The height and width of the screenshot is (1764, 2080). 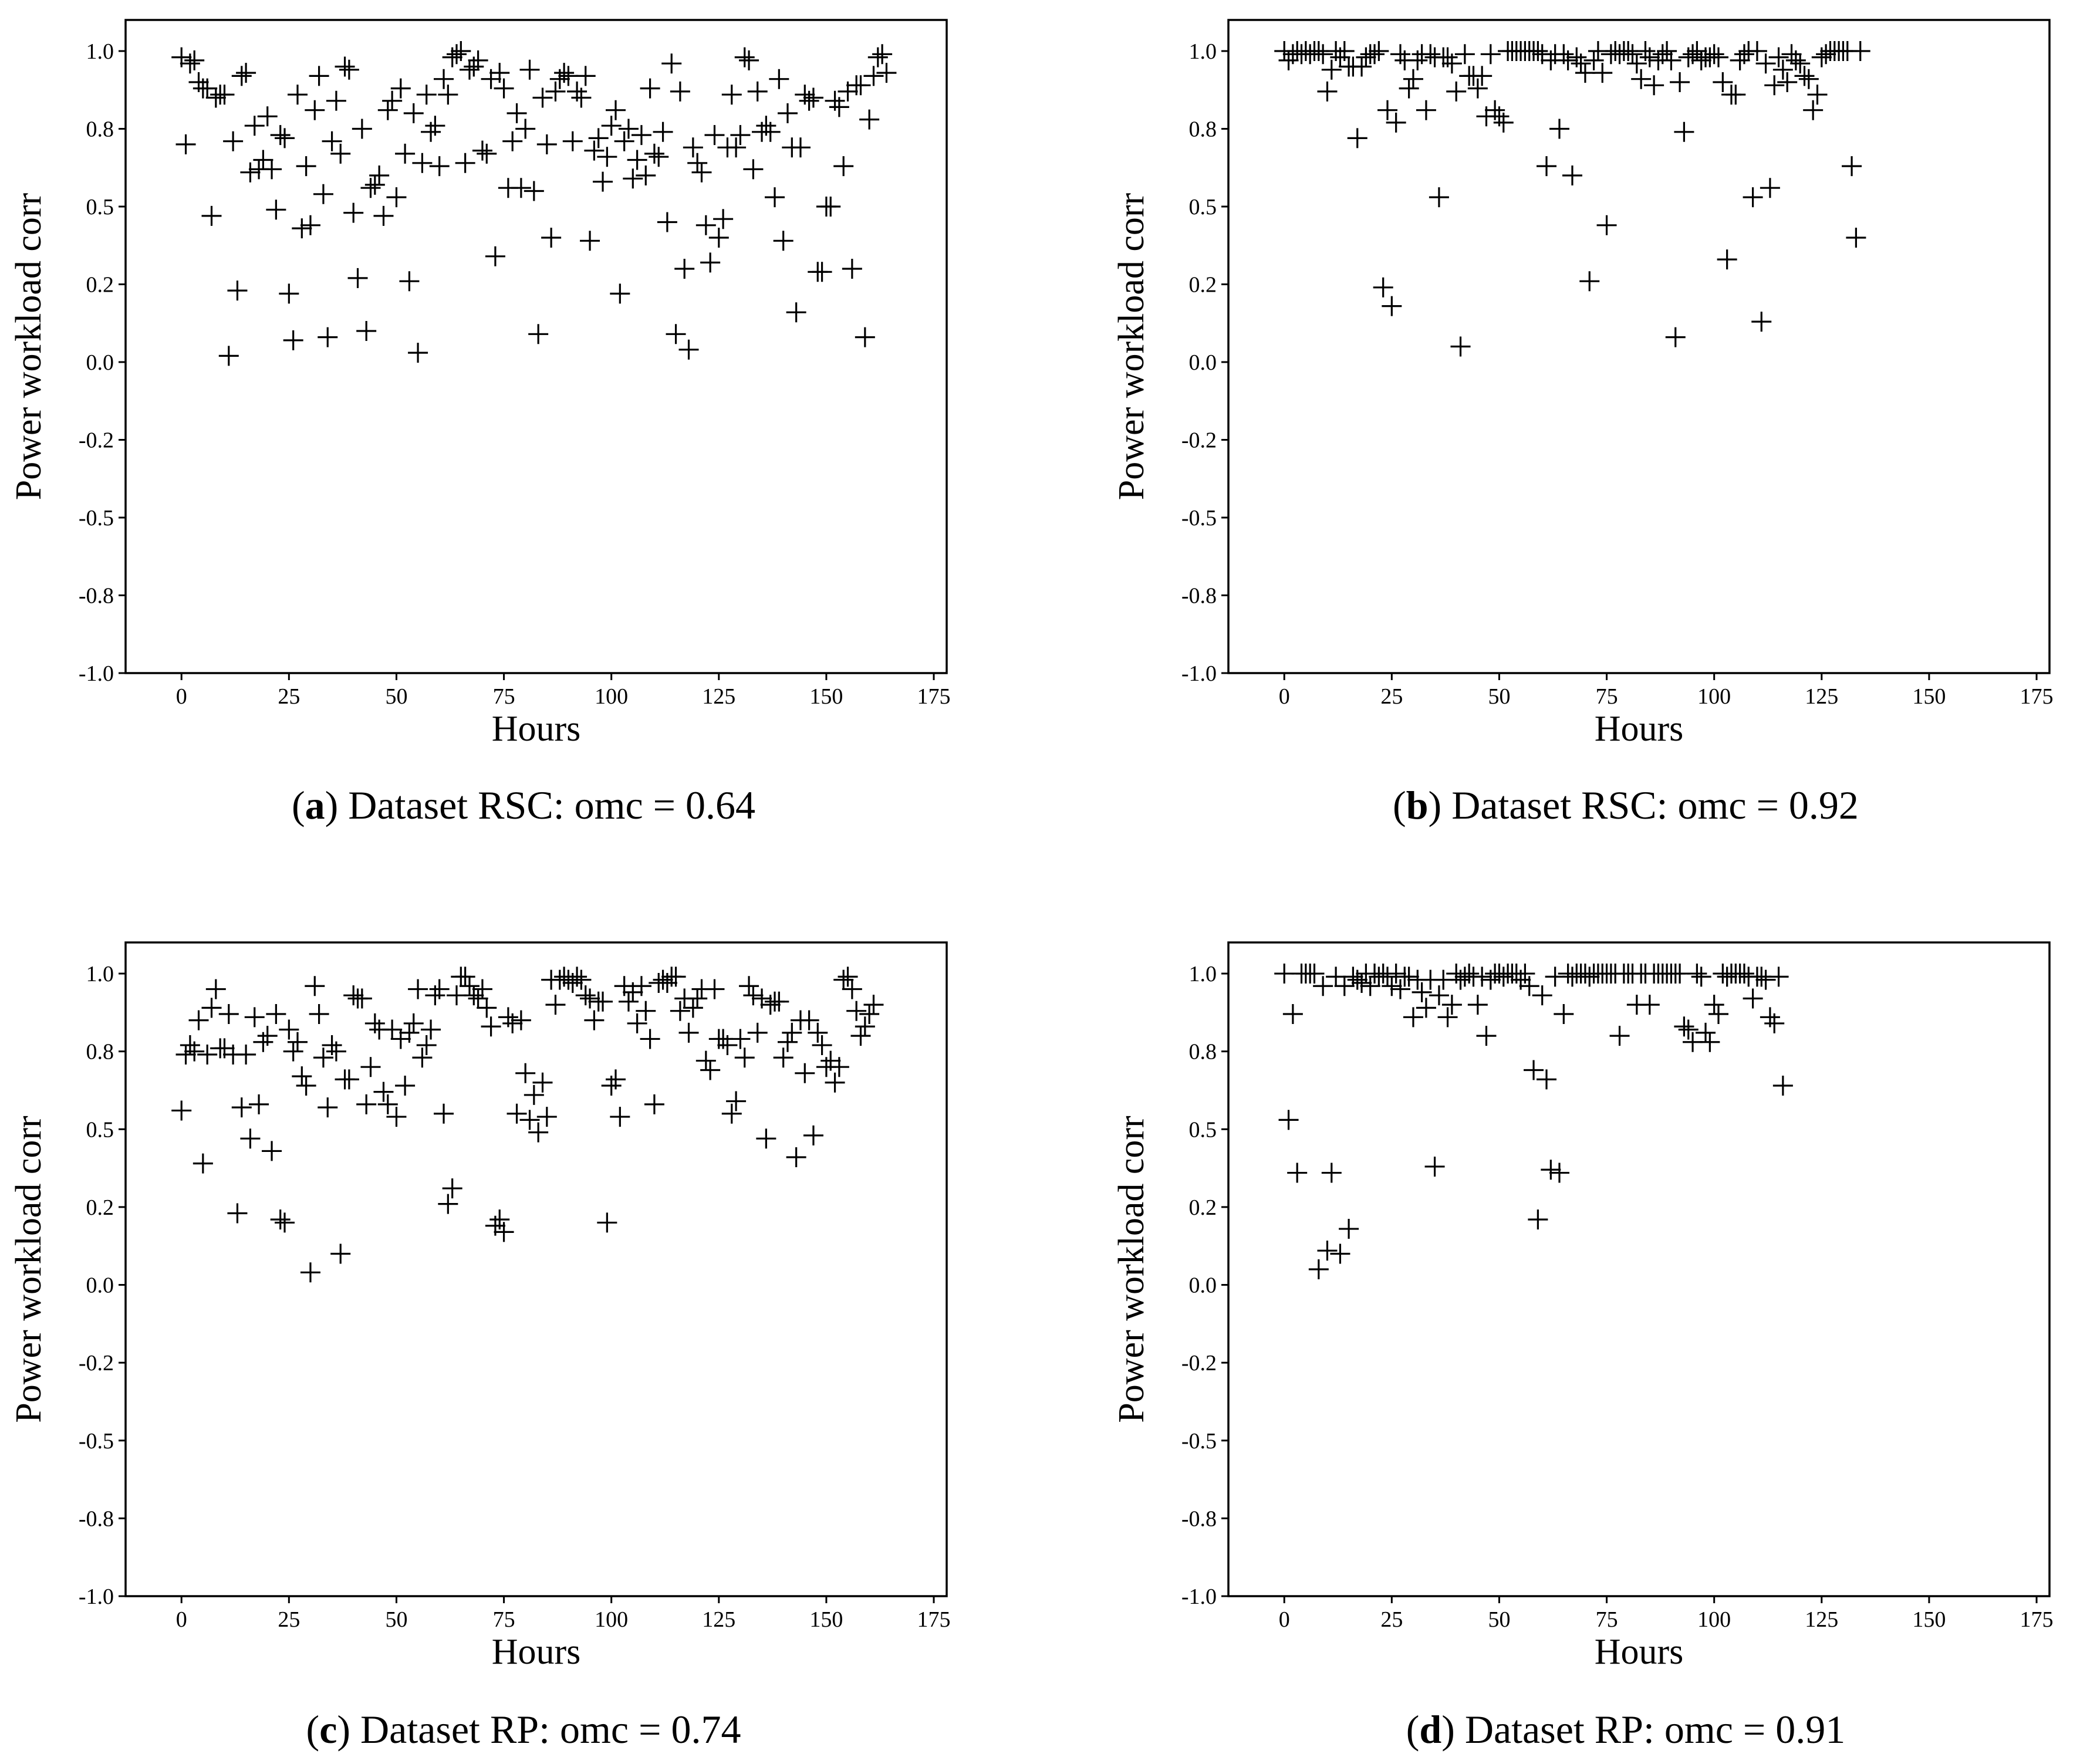 What do you see at coordinates (1199, 673) in the screenshot?
I see `y-tick-label-b-8: -1.0` at bounding box center [1199, 673].